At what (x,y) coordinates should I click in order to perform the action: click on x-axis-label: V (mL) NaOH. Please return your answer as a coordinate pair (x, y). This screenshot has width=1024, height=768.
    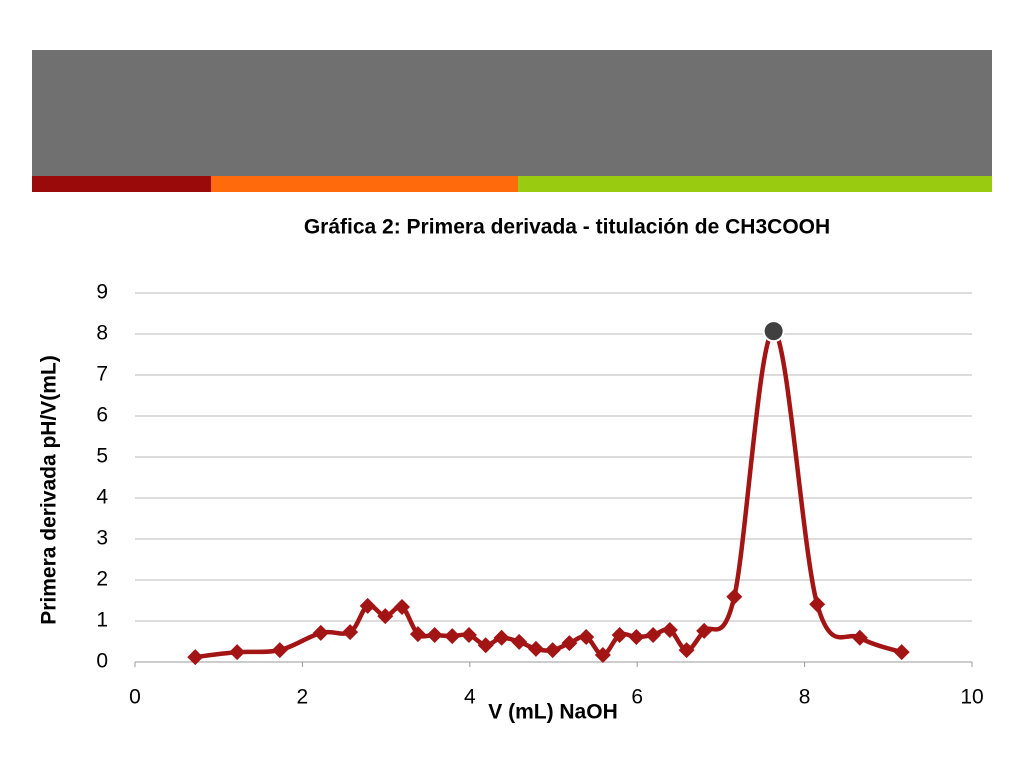
    Looking at the image, I should click on (553, 712).